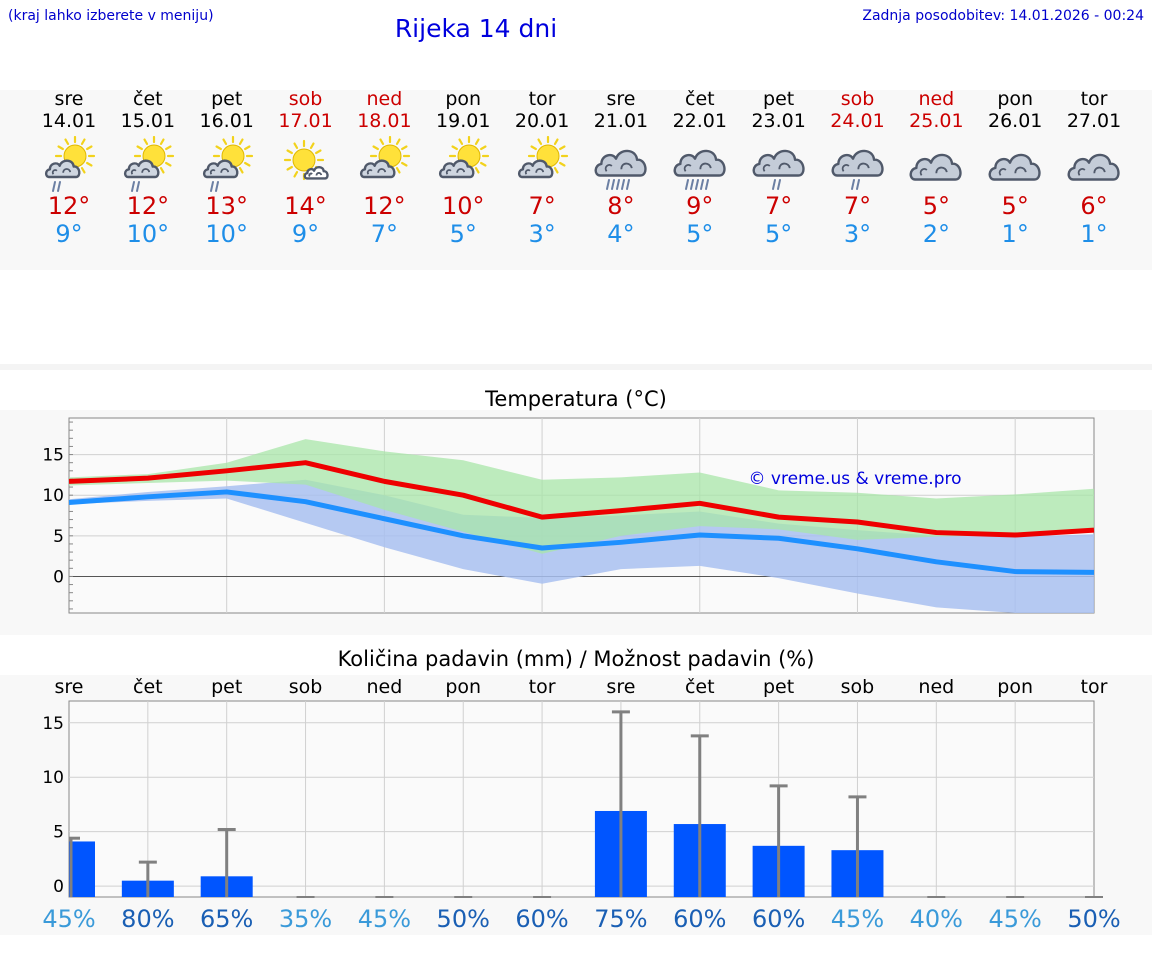 Image resolution: width=1152 pixels, height=975 pixels. I want to click on sun-small-cloud-icon, so click(306, 160).